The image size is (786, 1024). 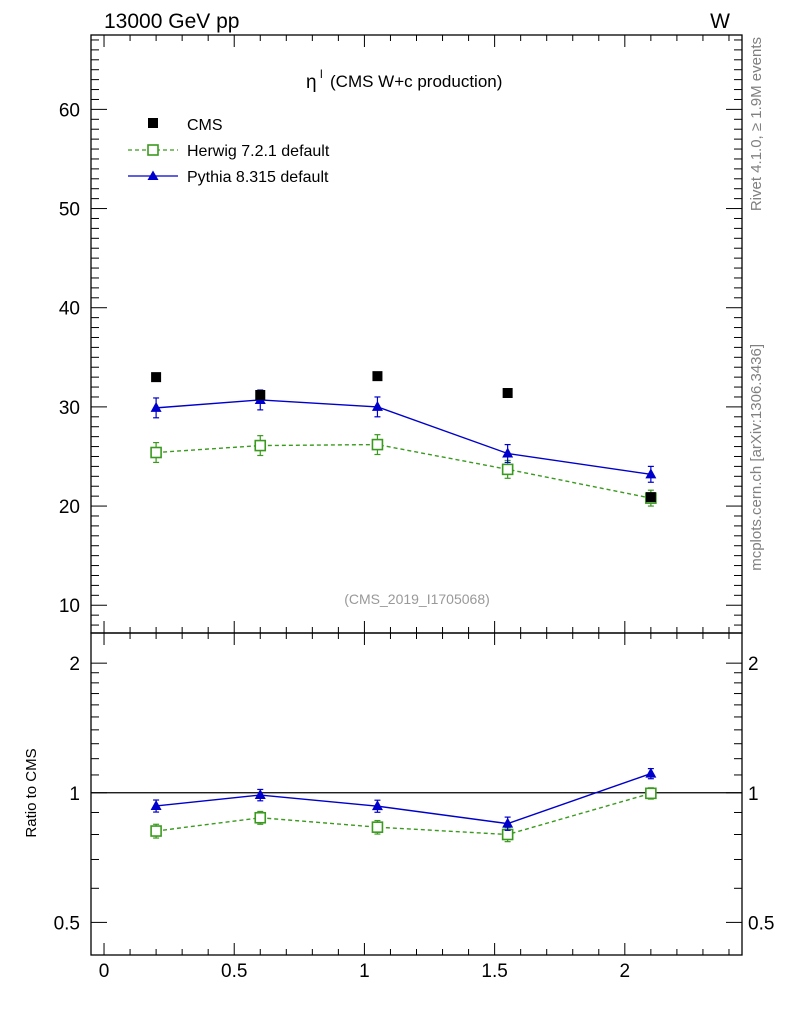 What do you see at coordinates (416, 81) in the screenshot?
I see `plot-title-text: (CMS W+c production)` at bounding box center [416, 81].